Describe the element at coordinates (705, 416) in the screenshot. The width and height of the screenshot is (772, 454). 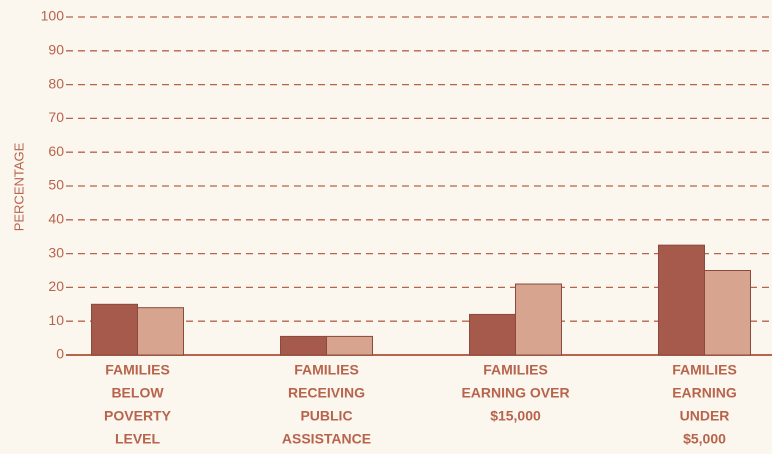
I see `x-tick-label: UNDER` at that location.